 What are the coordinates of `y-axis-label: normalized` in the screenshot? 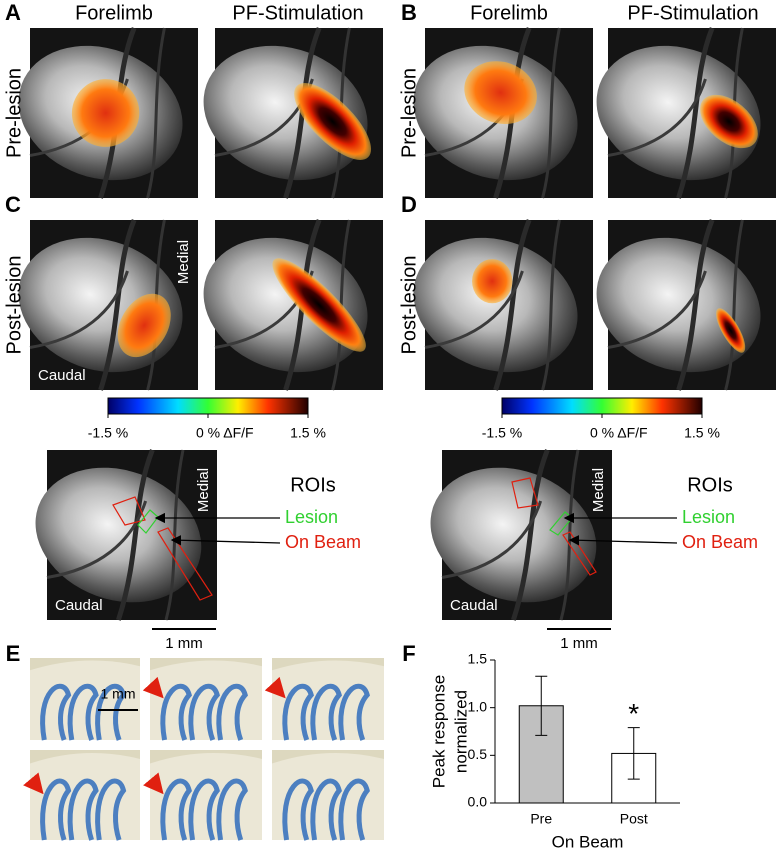 It's located at (460, 731).